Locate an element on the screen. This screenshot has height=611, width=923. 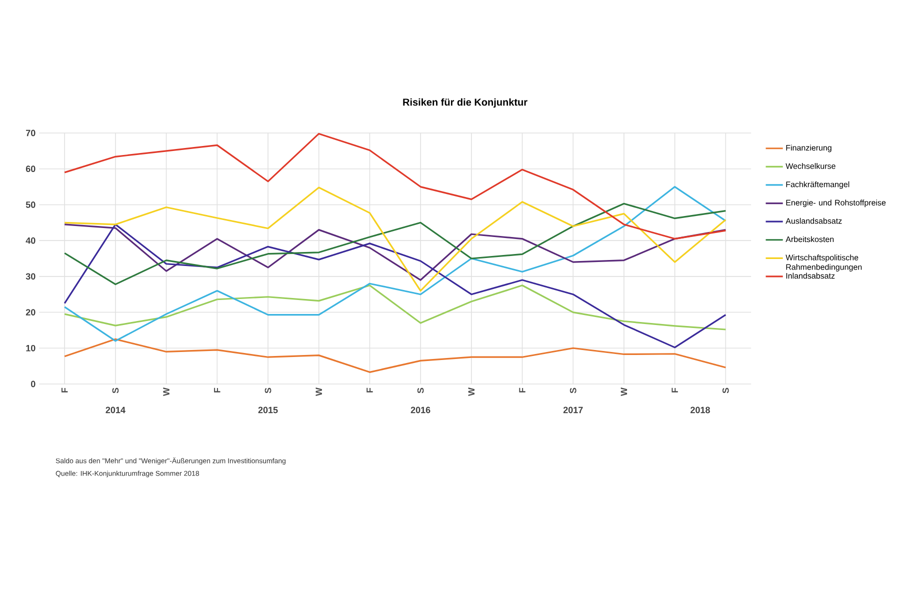
y-tick-label: 70 is located at coordinates (31, 133).